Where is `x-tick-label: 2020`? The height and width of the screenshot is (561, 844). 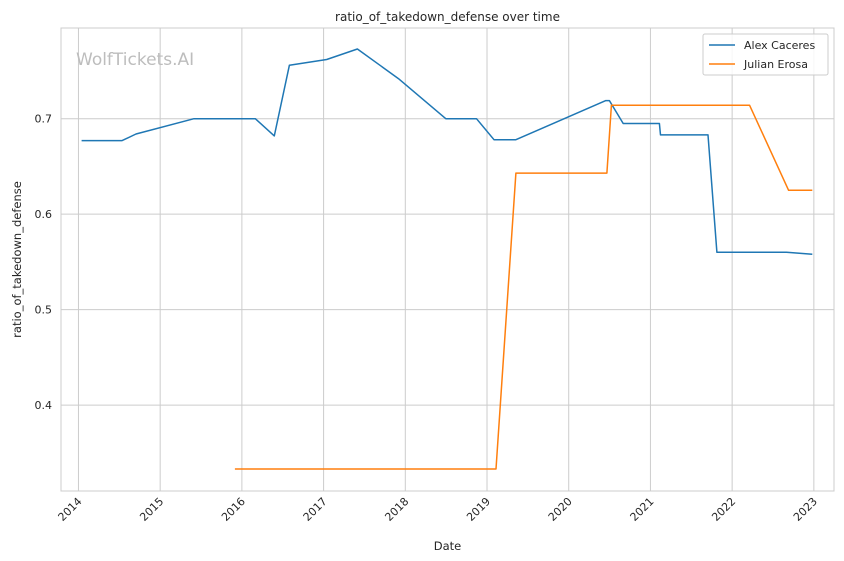
x-tick-label: 2020 is located at coordinates (560, 509).